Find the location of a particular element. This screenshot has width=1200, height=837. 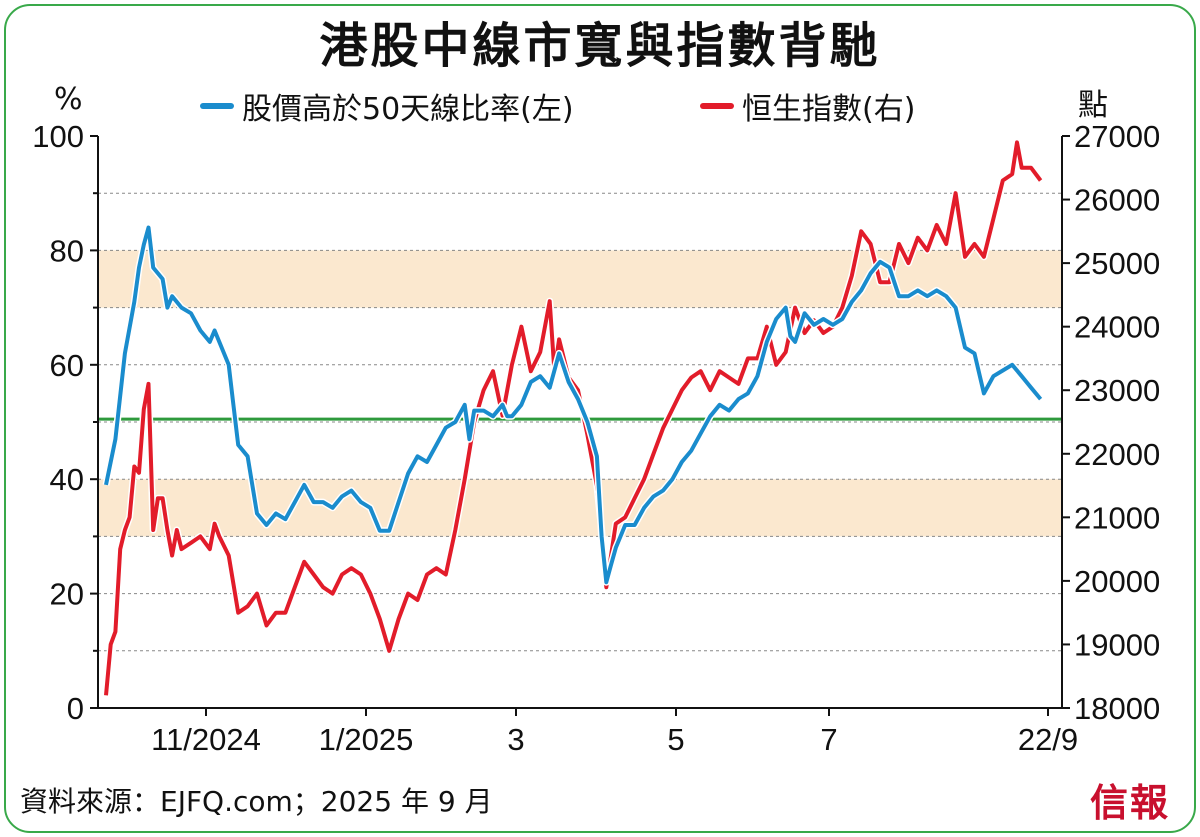

right-tick-label: 23000 is located at coordinates (1117, 390).